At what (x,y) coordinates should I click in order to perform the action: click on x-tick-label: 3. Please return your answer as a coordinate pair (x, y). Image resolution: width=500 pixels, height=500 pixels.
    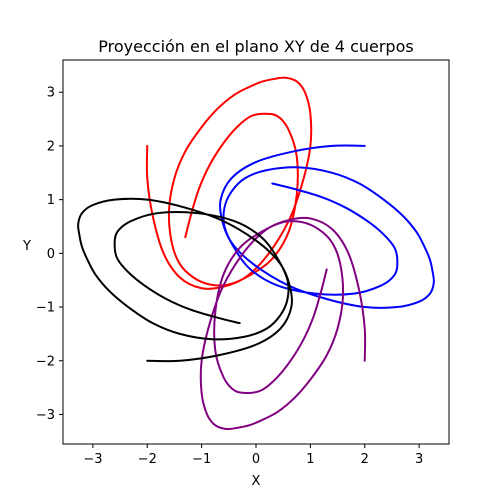
    Looking at the image, I should click on (419, 459).